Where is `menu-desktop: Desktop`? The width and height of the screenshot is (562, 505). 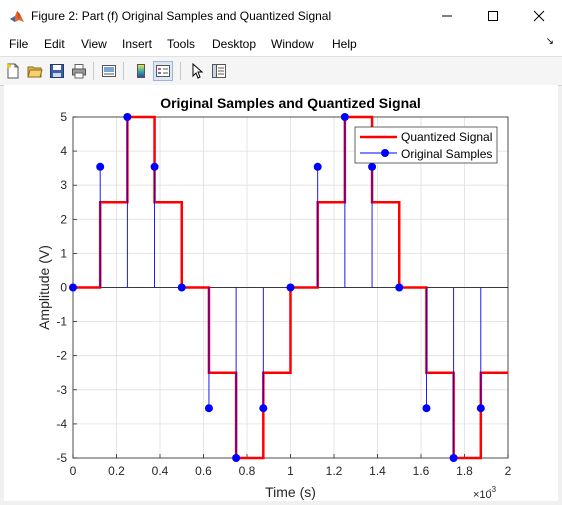 menu-desktop: Desktop is located at coordinates (234, 44).